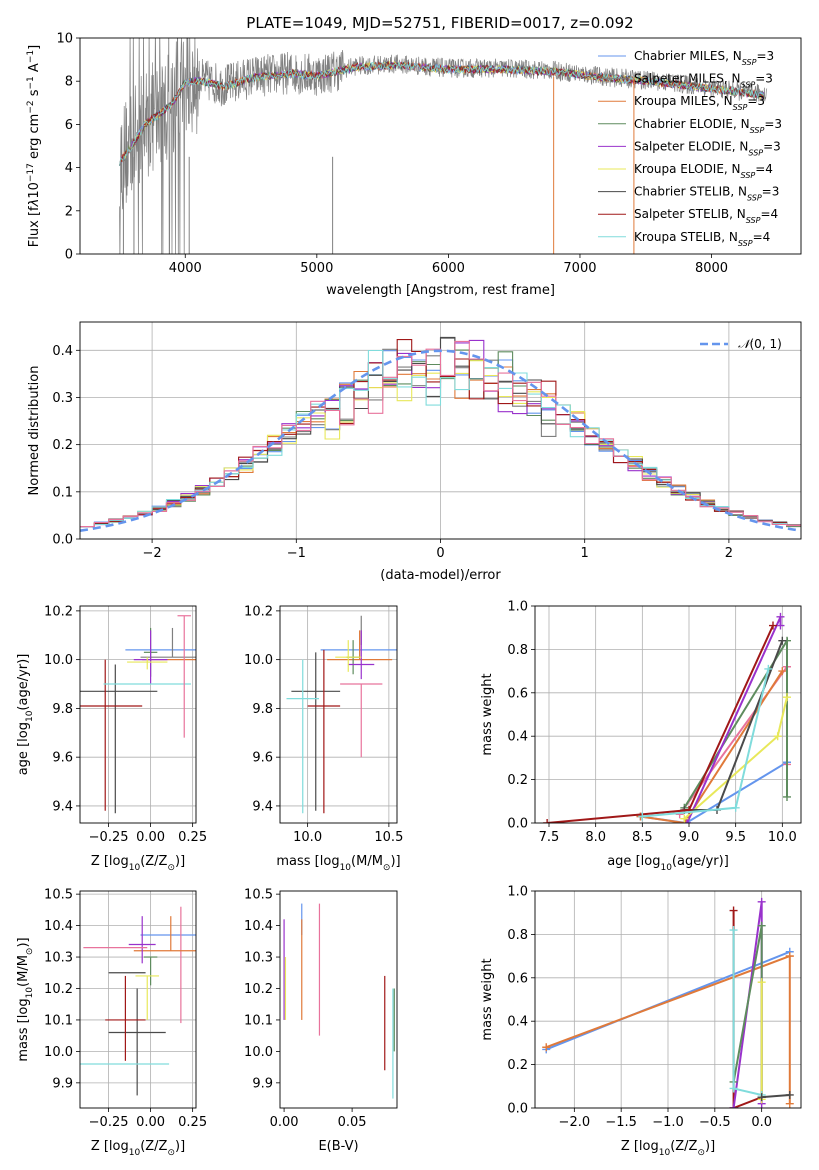  Describe the element at coordinates (579, 268) in the screenshot. I see `spectrum-xtick-label: 7000` at that location.